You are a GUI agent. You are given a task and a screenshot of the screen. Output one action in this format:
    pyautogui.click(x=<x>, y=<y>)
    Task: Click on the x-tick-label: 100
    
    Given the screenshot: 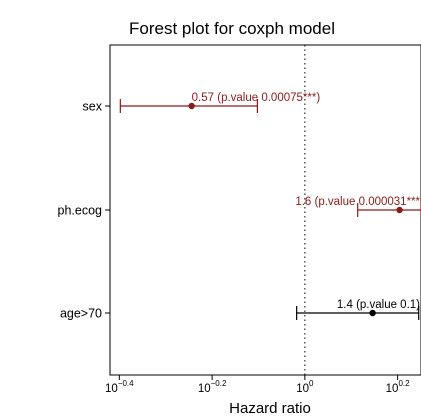 What is the action you would take?
    pyautogui.click(x=305, y=387)
    